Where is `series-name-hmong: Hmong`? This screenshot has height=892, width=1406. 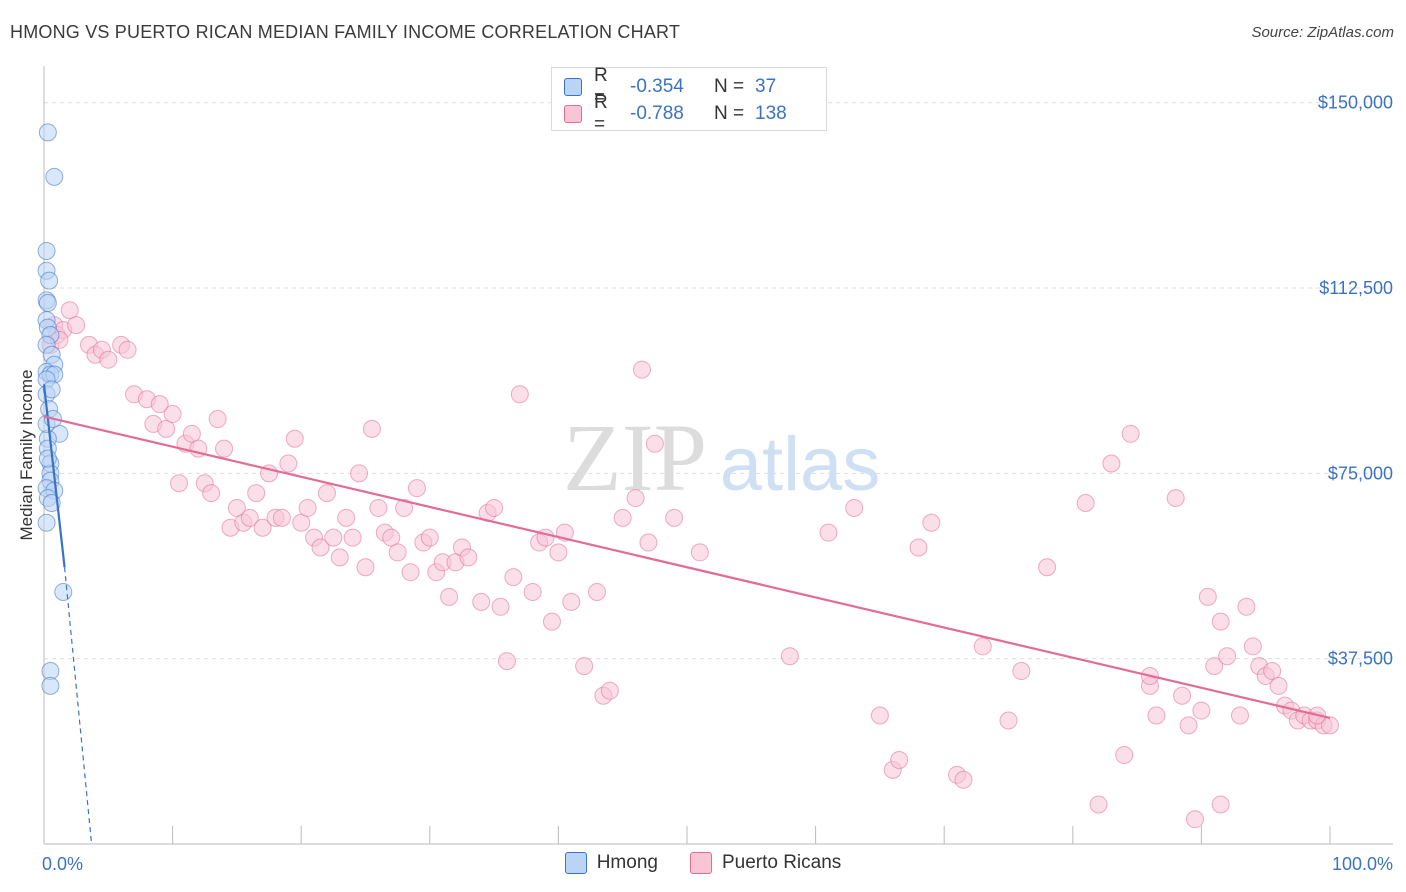
series-name-hmong: Hmong is located at coordinates (627, 862).